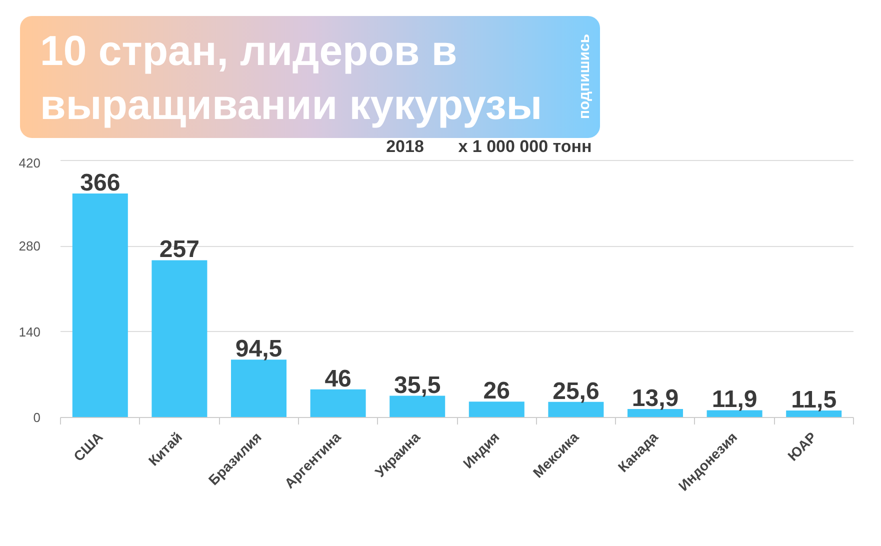  I want to click on chart-title: 10 стран, лидеров в выращивании кукурузы, so click(291, 77).